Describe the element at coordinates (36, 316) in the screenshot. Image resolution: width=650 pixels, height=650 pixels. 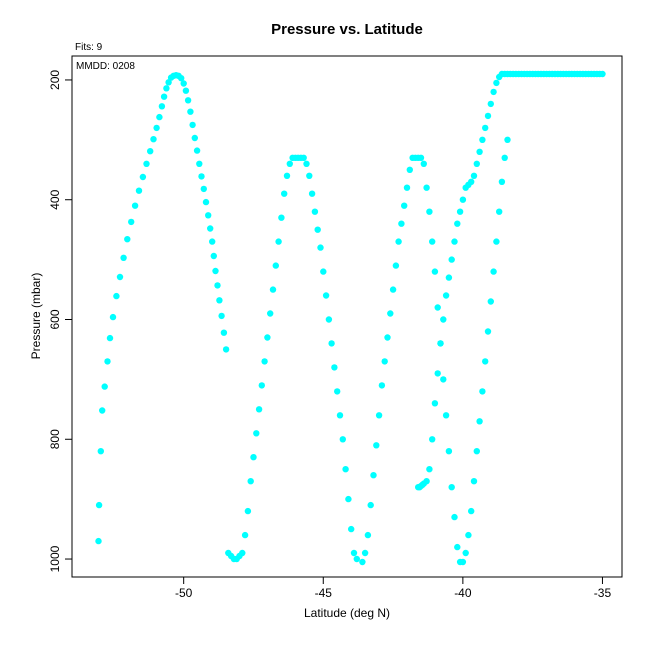
I see `y-axis-label: Pressure (mbar)` at that location.